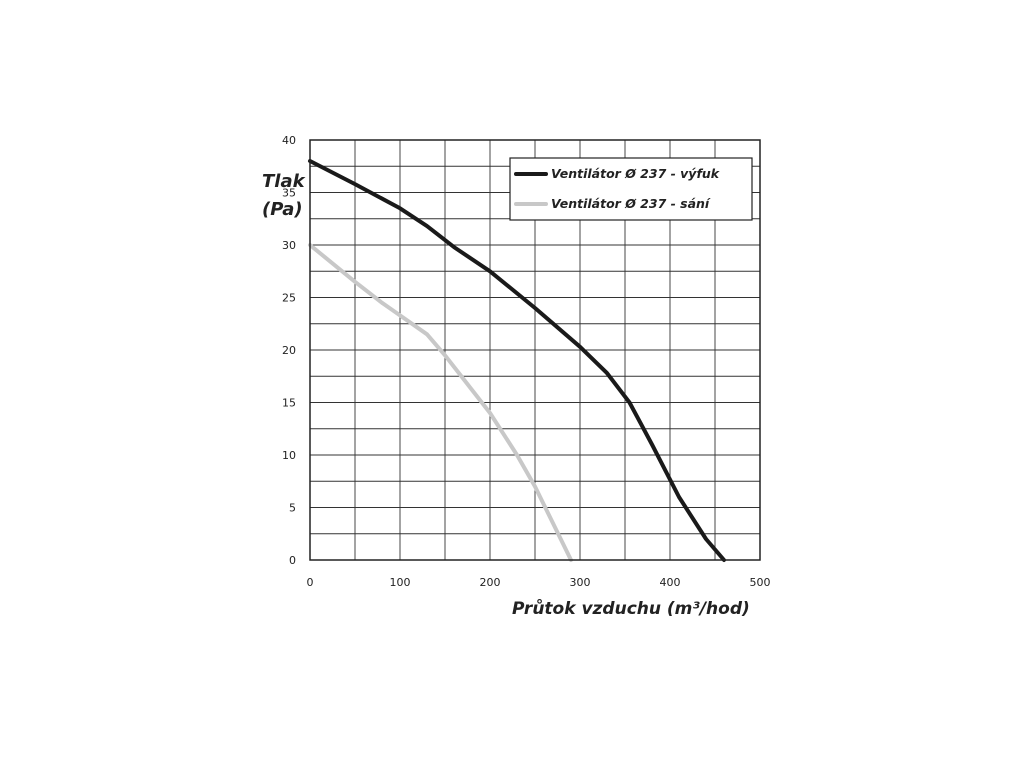 The height and width of the screenshot is (768, 1024). What do you see at coordinates (580, 582) in the screenshot?
I see `x-tick-label: 300` at bounding box center [580, 582].